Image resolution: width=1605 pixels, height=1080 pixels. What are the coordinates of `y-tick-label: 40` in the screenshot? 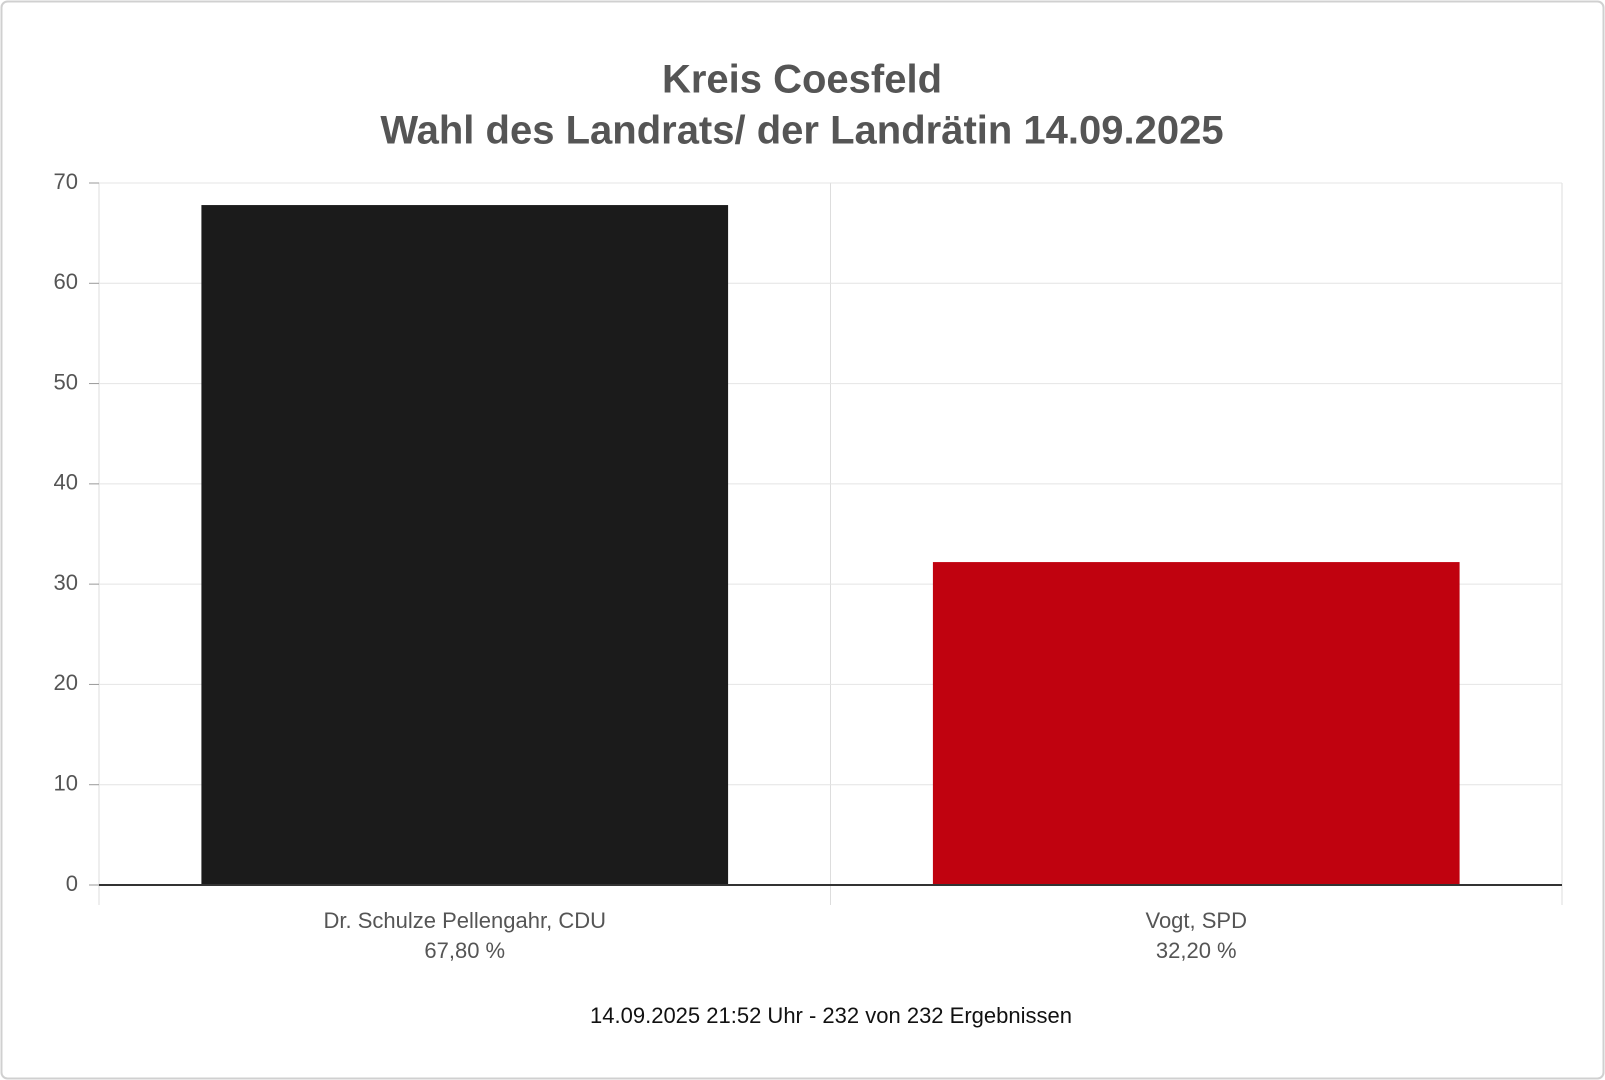 It's located at (66, 482).